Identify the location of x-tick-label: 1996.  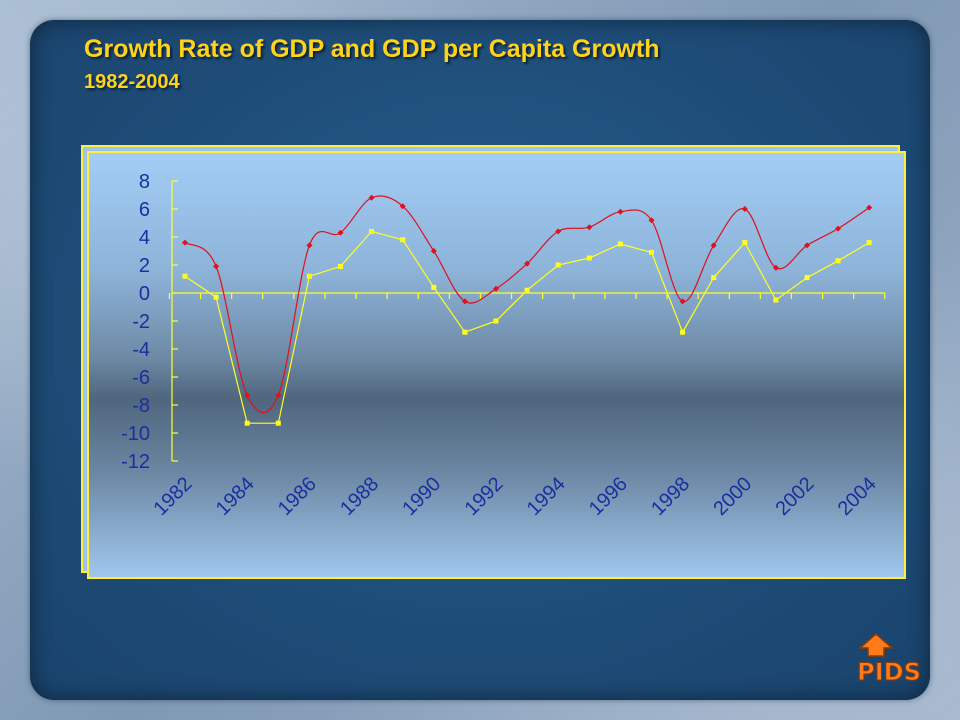
(608, 496).